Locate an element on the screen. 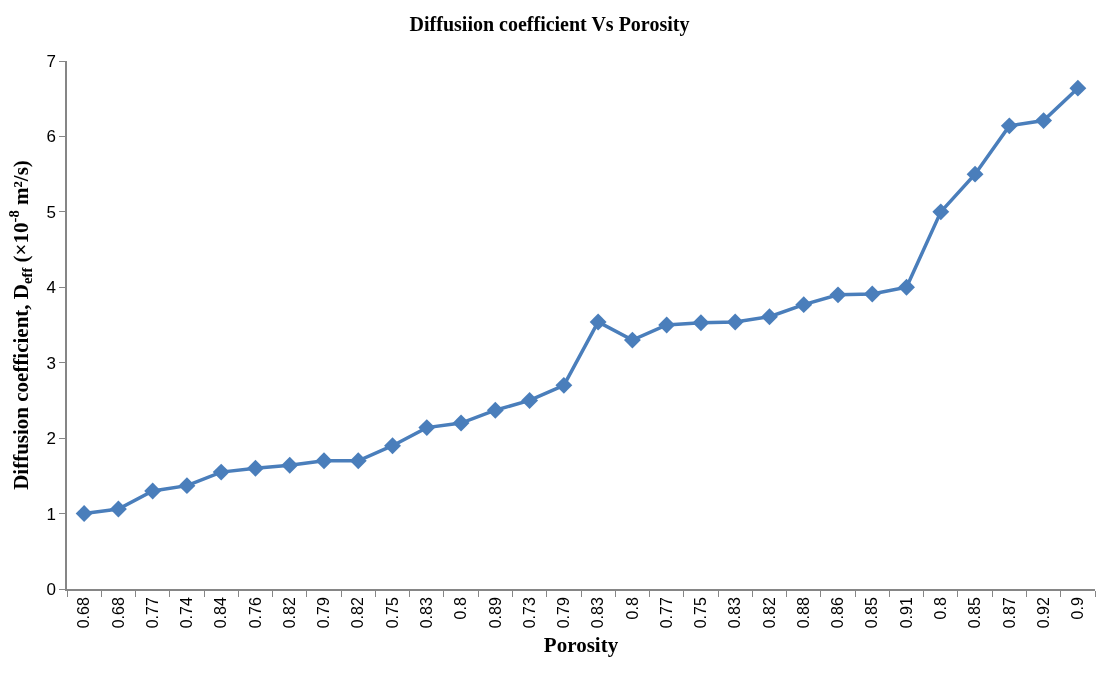 The image size is (1099, 680). y-tick-label: 1 is located at coordinates (51, 514).